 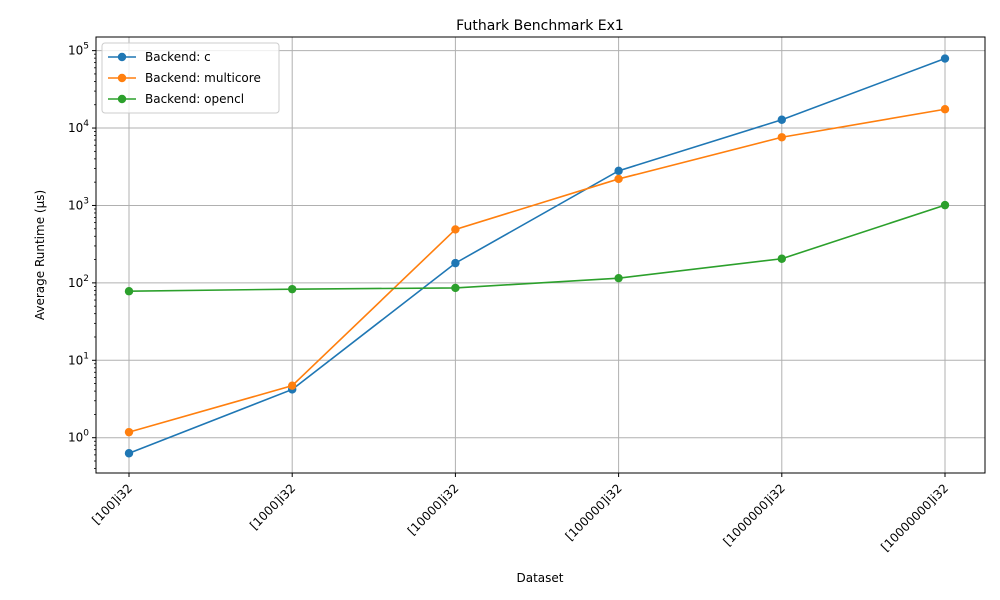 I want to click on y-tick-label: 10⁵, so click(x=78, y=50).